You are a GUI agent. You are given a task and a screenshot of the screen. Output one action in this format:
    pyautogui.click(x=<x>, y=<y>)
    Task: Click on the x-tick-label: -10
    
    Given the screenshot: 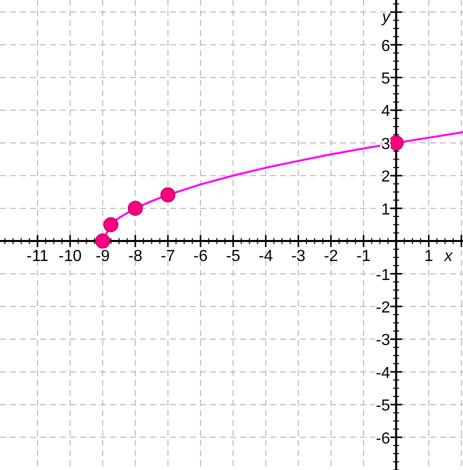 What is the action you would take?
    pyautogui.click(x=70, y=257)
    